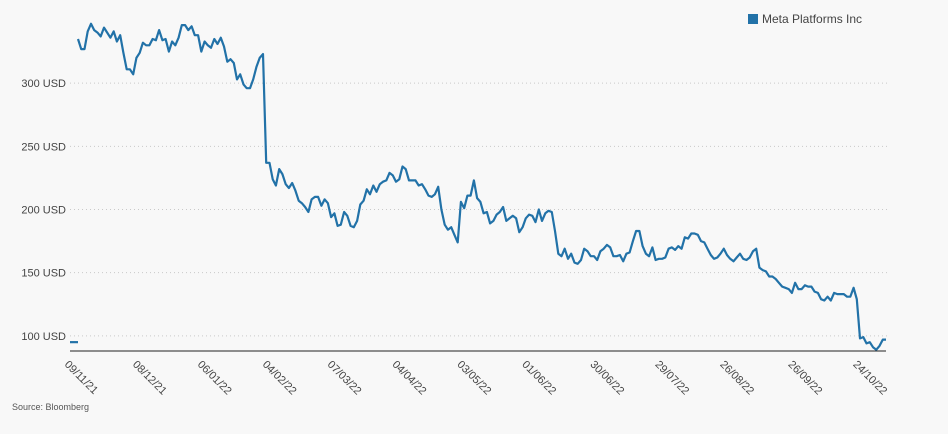 The image size is (948, 434). What do you see at coordinates (409, 378) in the screenshot?
I see `x-tick-label: 04/04/22` at bounding box center [409, 378].